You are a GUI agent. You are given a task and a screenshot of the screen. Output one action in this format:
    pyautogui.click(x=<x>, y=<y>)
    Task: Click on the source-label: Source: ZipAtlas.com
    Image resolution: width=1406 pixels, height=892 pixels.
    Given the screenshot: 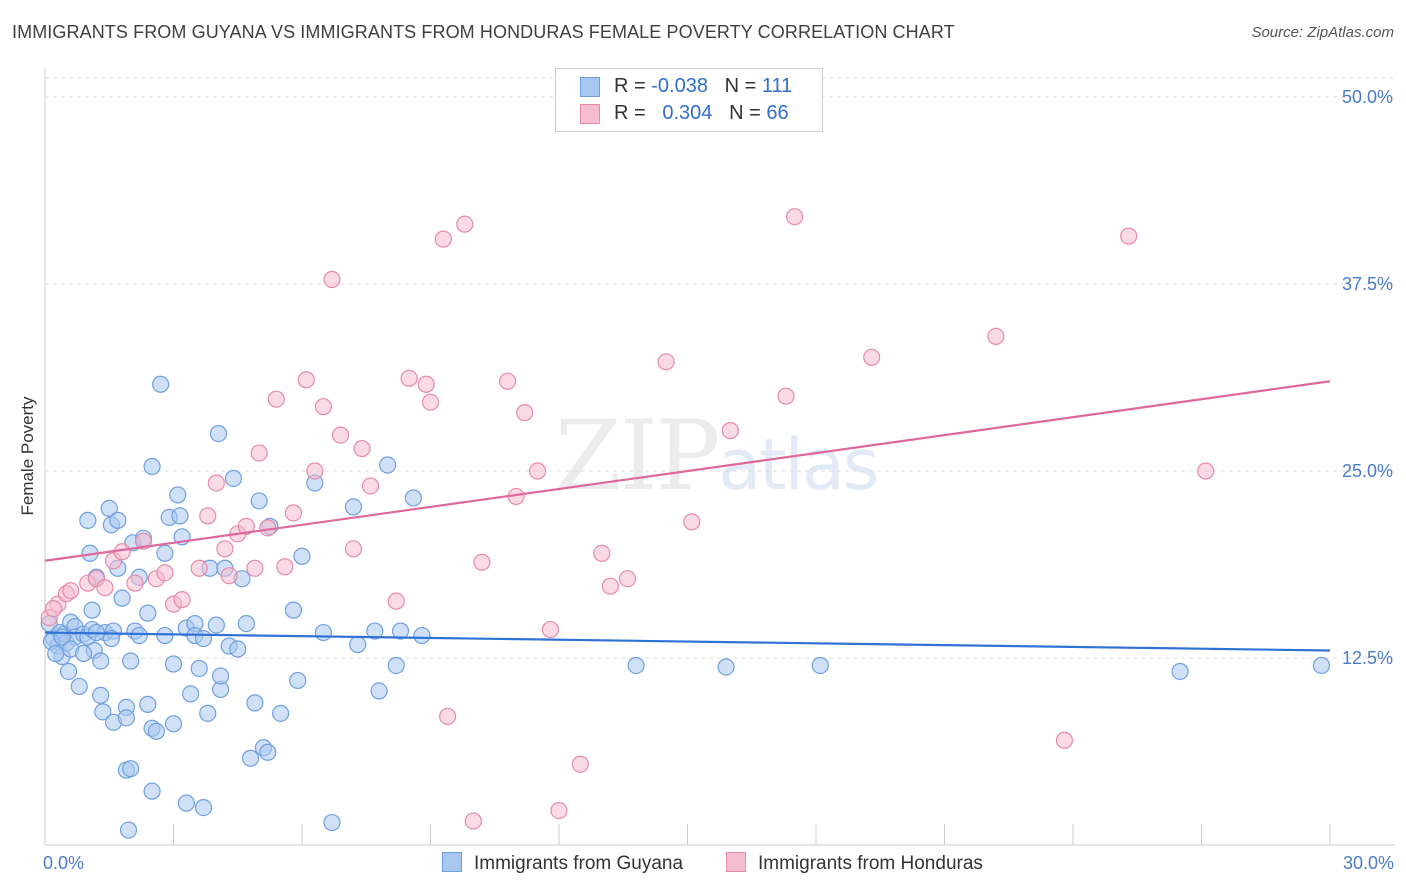 What is the action you would take?
    pyautogui.click(x=1322, y=32)
    